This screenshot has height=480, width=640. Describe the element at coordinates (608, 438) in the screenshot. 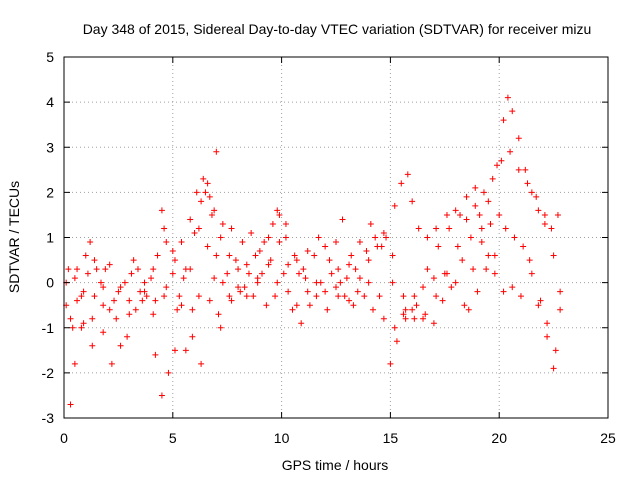

I see `x-tick-label: 25` at that location.